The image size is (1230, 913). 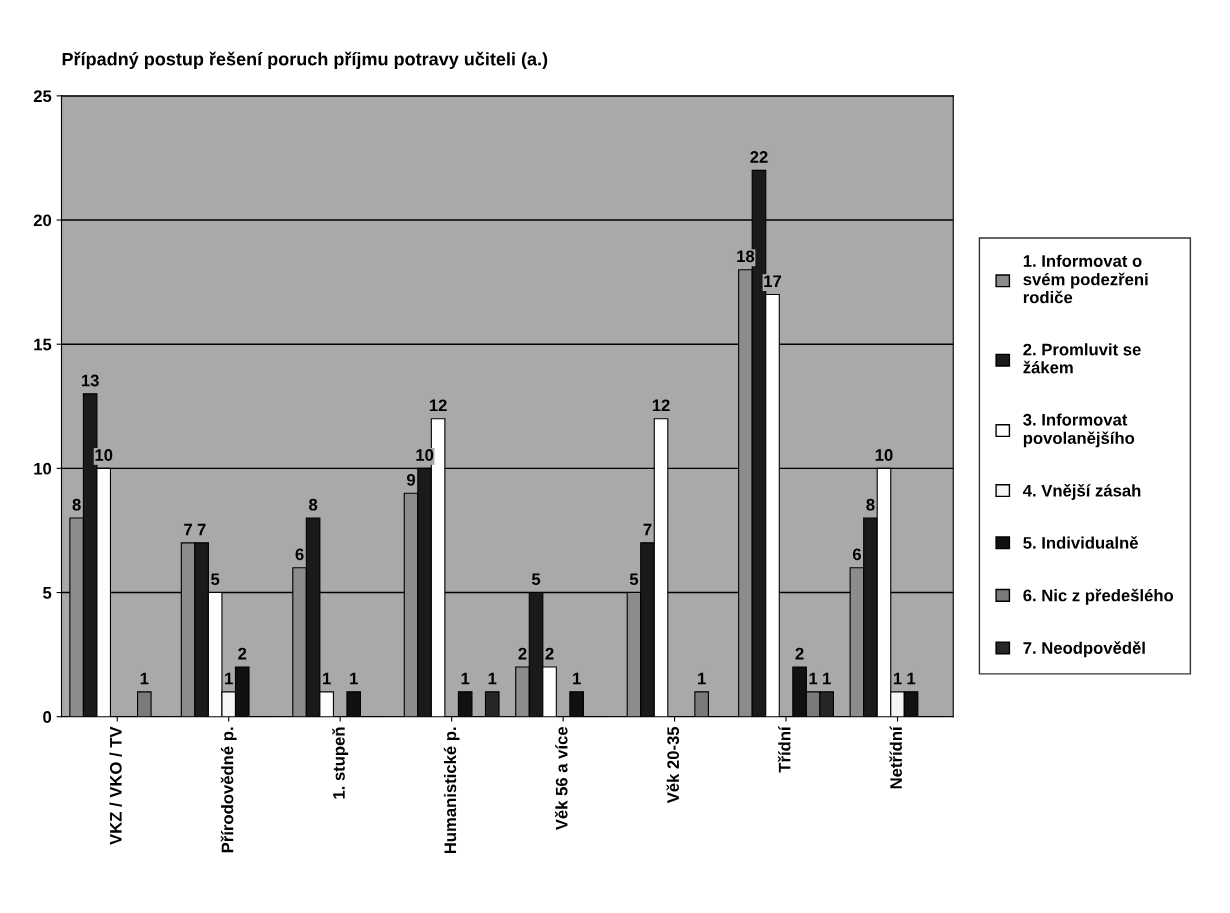 What do you see at coordinates (1085, 279) in the screenshot?
I see `legend-label: 1. Informovat o svém podezřeni rodiče` at bounding box center [1085, 279].